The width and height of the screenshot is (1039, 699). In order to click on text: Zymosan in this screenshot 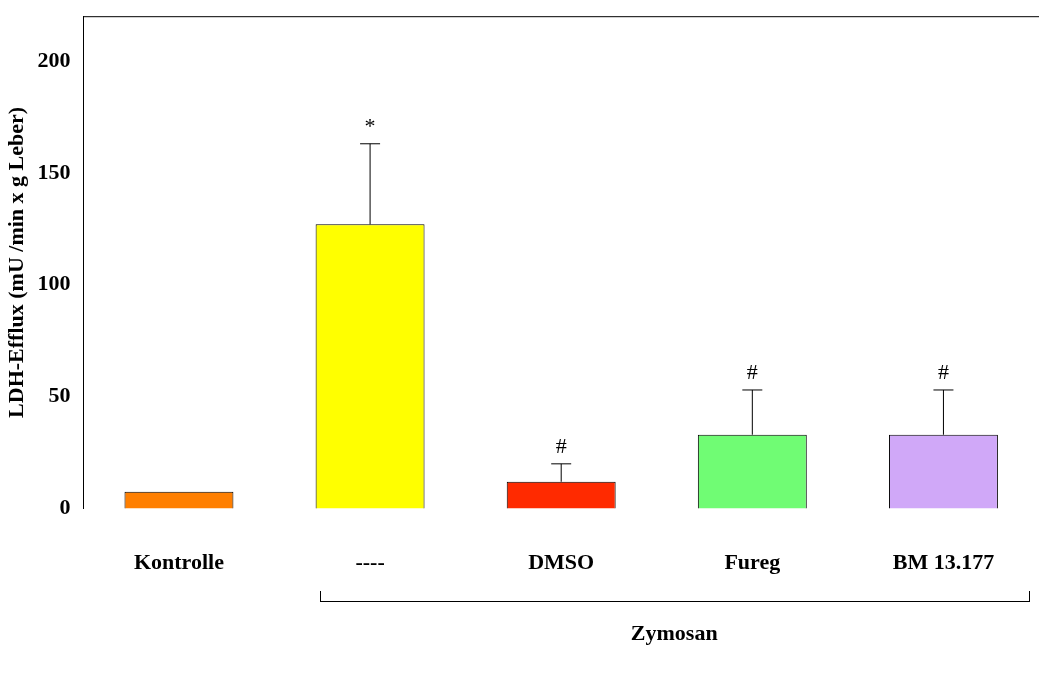, I will do `click(674, 633)`.